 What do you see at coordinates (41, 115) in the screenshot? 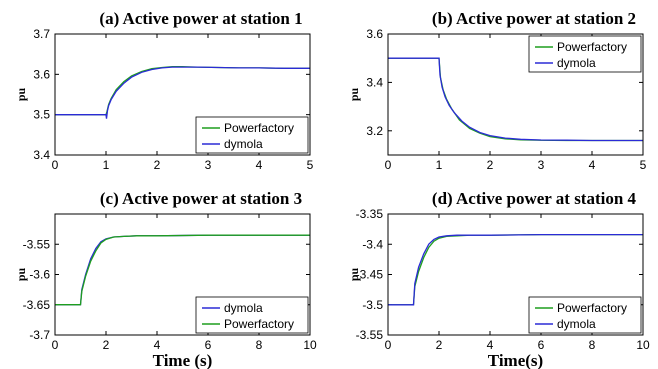
I see `y-tick-label: 3.5` at bounding box center [41, 115].